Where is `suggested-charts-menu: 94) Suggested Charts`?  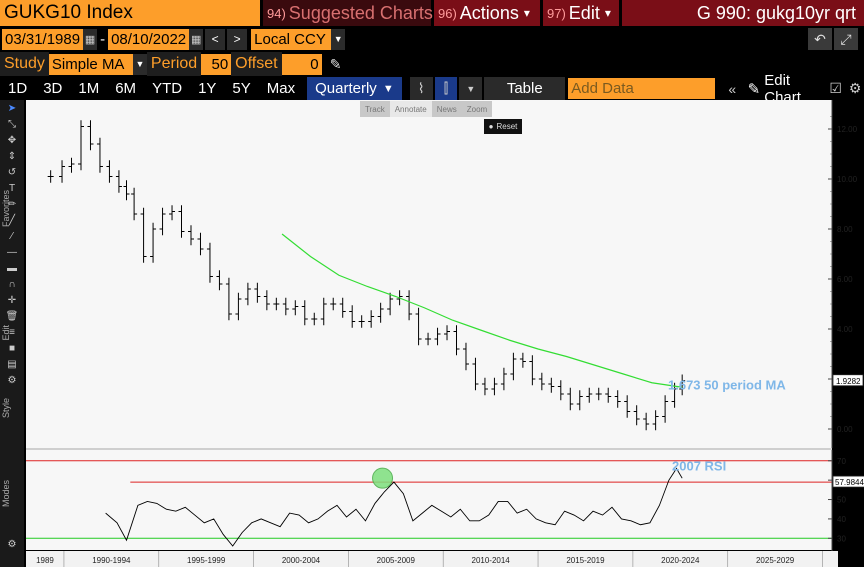 suggested-charts-menu: 94) Suggested Charts is located at coordinates (348, 13).